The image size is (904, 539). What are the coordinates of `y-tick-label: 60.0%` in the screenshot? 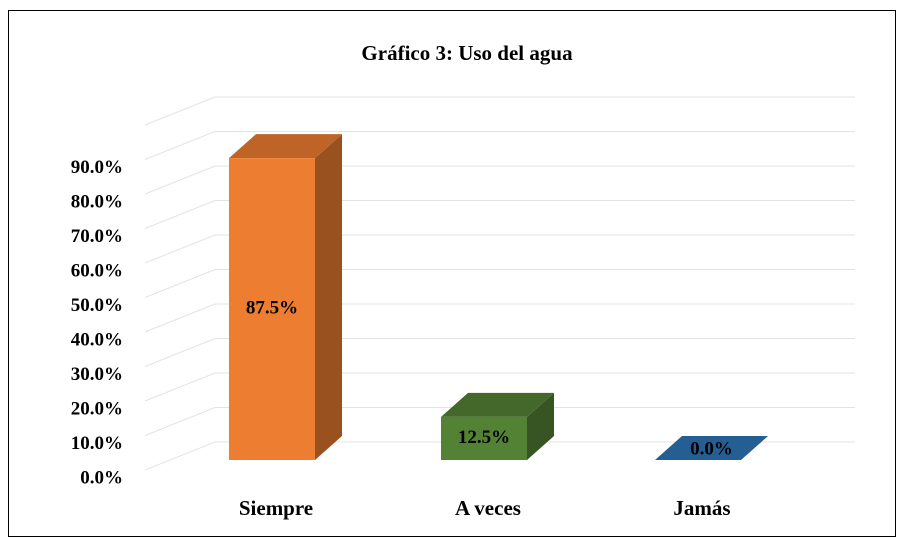 It's located at (97, 270).